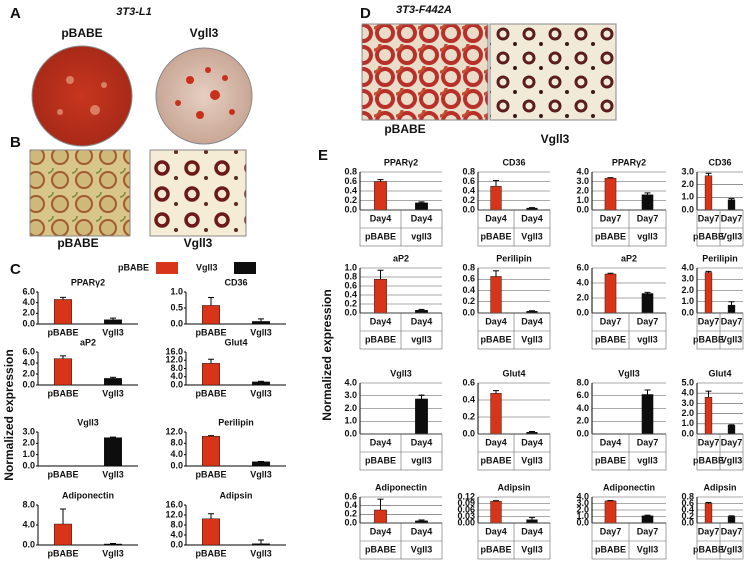 Image resolution: width=751 pixels, height=562 pixels. I want to click on panel-letter: D, so click(365, 13).